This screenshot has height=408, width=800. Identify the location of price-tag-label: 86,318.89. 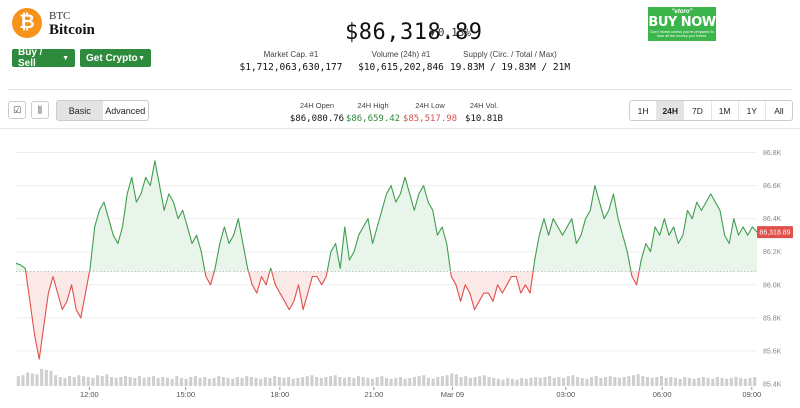
(774, 233).